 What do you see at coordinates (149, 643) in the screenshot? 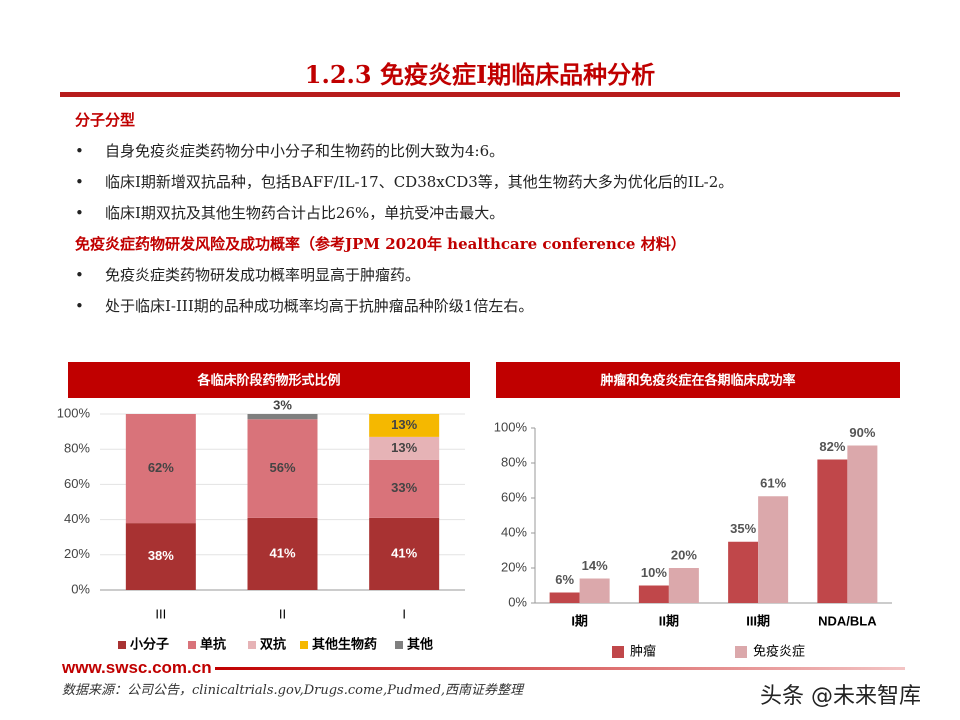
I see `legend-label: 小分子` at bounding box center [149, 643].